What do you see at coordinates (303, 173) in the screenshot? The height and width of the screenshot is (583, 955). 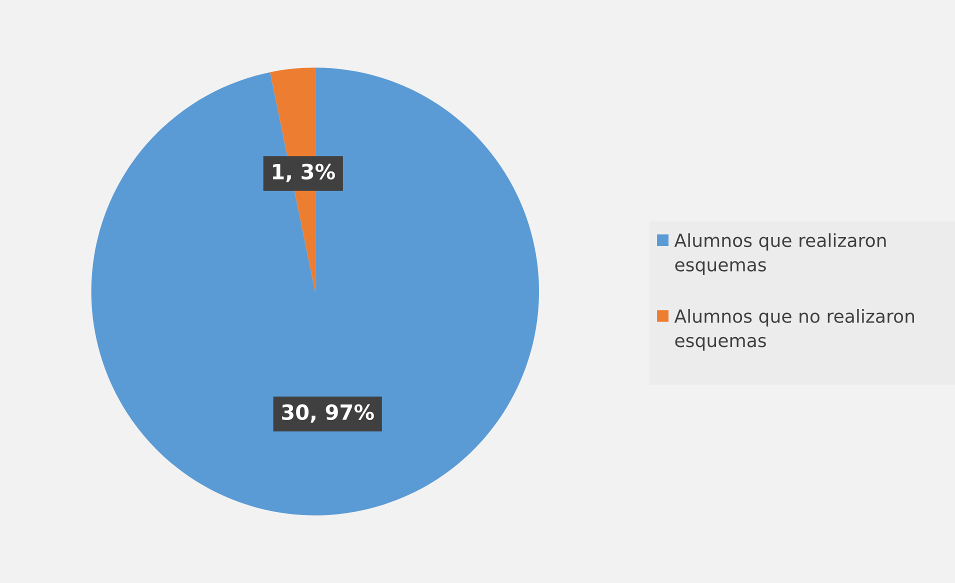 I see `data-label: 1, 3%` at bounding box center [303, 173].